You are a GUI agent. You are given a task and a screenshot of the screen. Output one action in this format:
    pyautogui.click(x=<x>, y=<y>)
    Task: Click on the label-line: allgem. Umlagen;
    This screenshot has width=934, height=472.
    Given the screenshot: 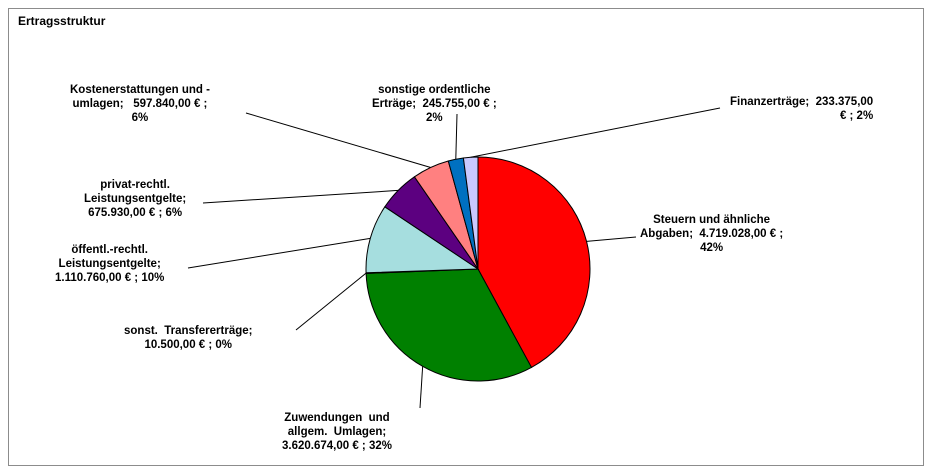 What is the action you would take?
    pyautogui.click(x=337, y=432)
    